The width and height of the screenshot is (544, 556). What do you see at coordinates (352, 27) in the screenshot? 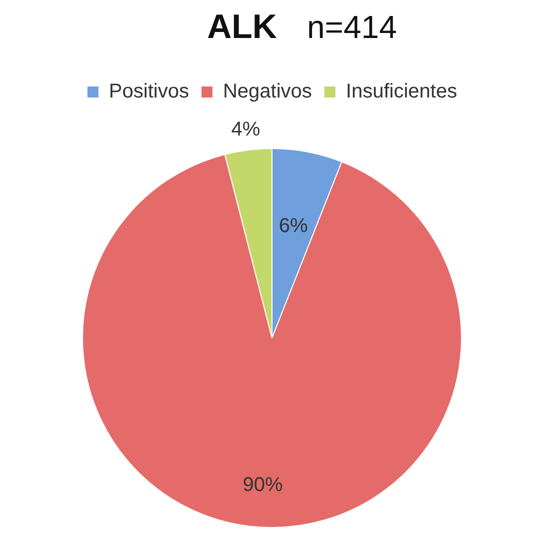
I see `chart-subtitle: n=414` at bounding box center [352, 27].